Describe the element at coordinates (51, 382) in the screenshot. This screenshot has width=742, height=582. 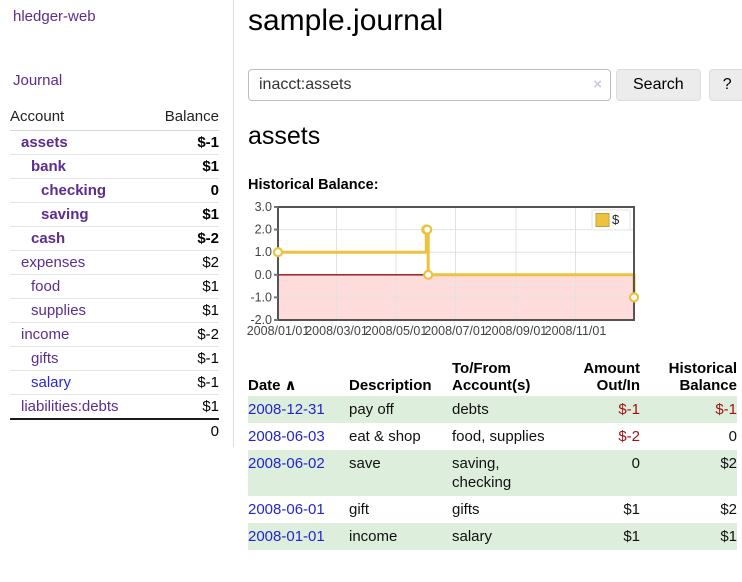
I see `sidebar-account-link-salary: salary` at that location.